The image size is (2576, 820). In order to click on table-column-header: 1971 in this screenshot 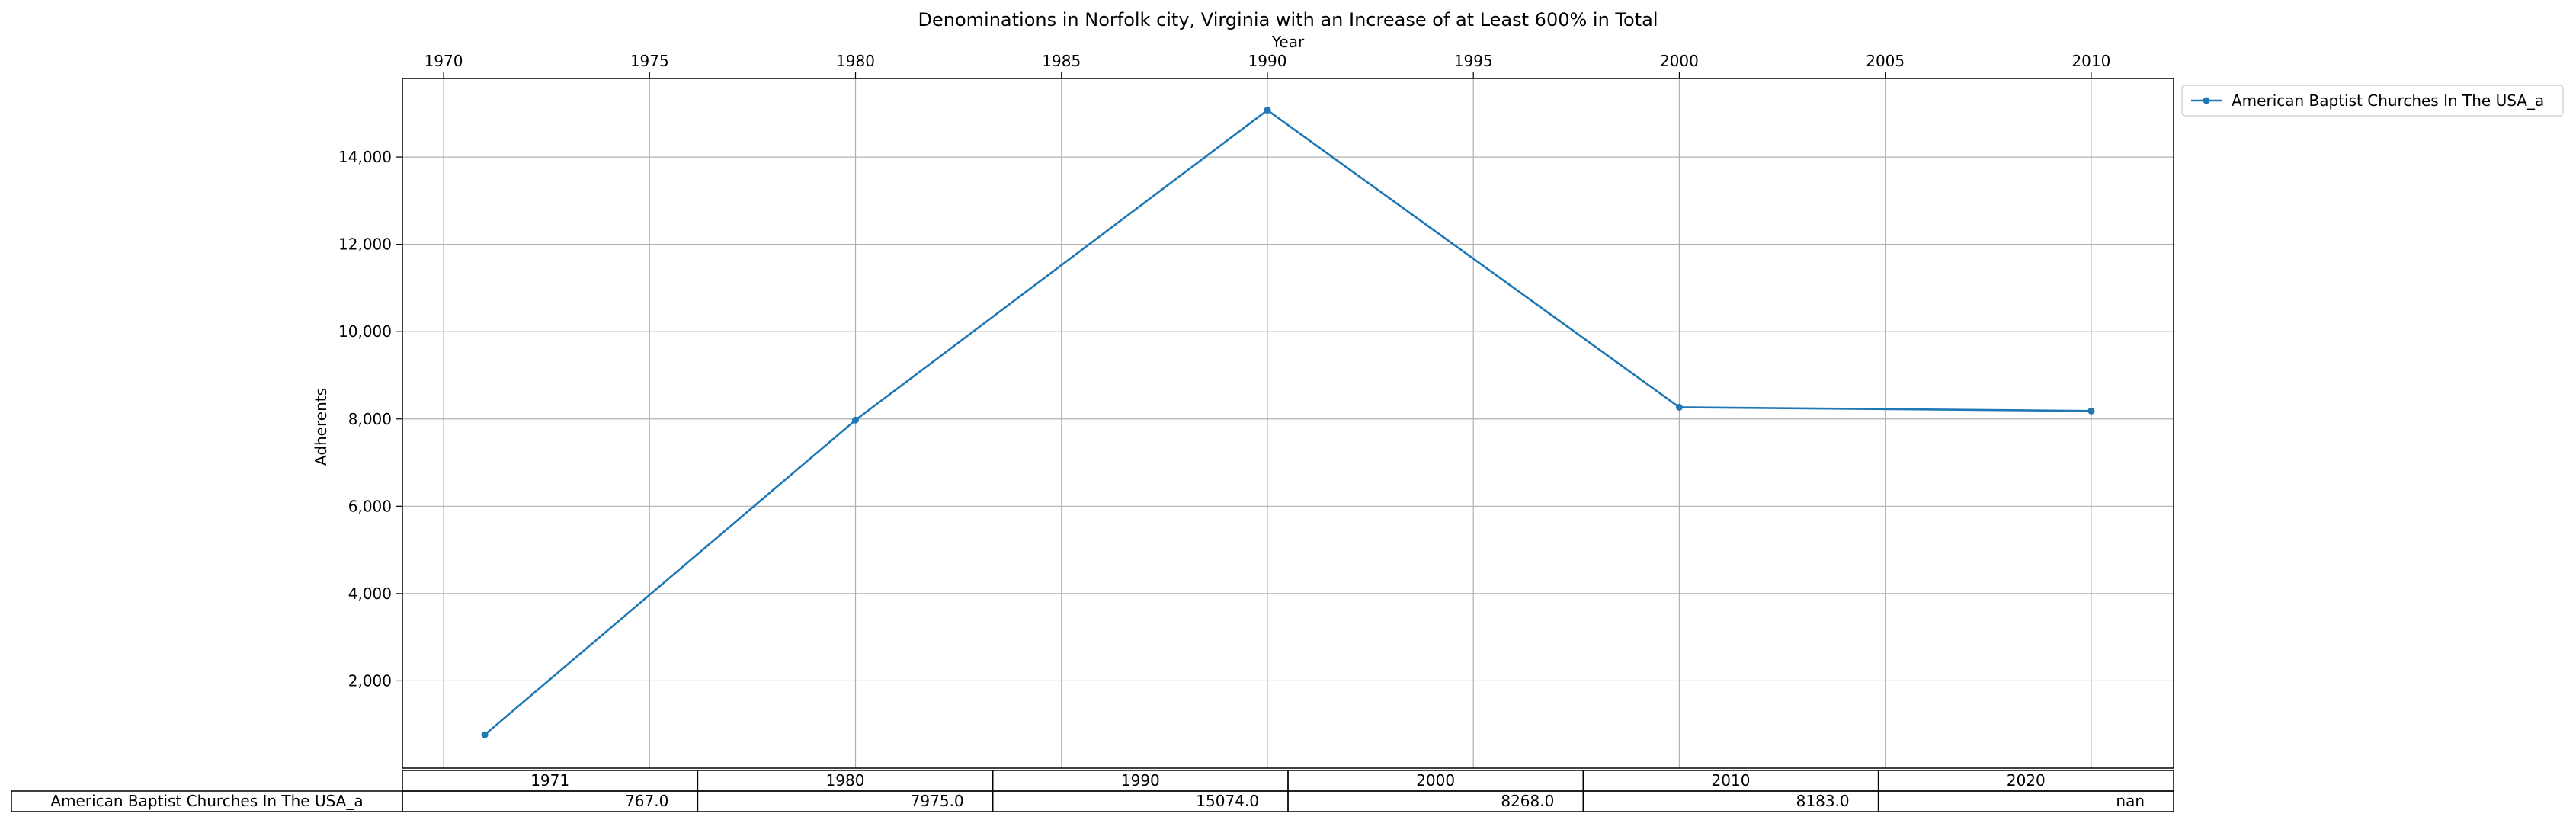, I will do `click(549, 781)`.